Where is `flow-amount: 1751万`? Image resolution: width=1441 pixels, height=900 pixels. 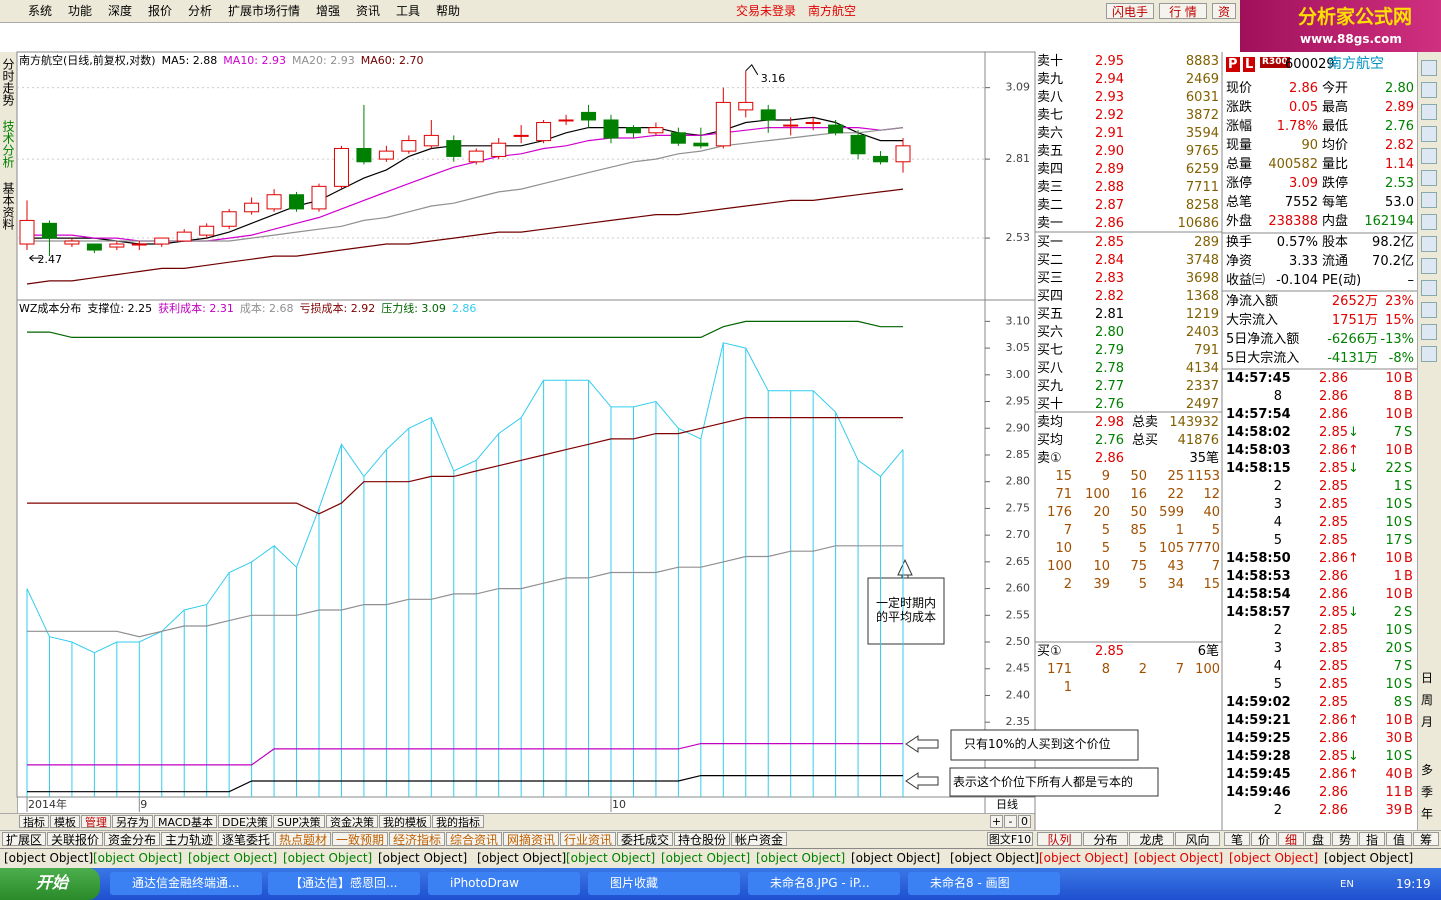
flow-amount: 1751万 is located at coordinates (1354, 320).